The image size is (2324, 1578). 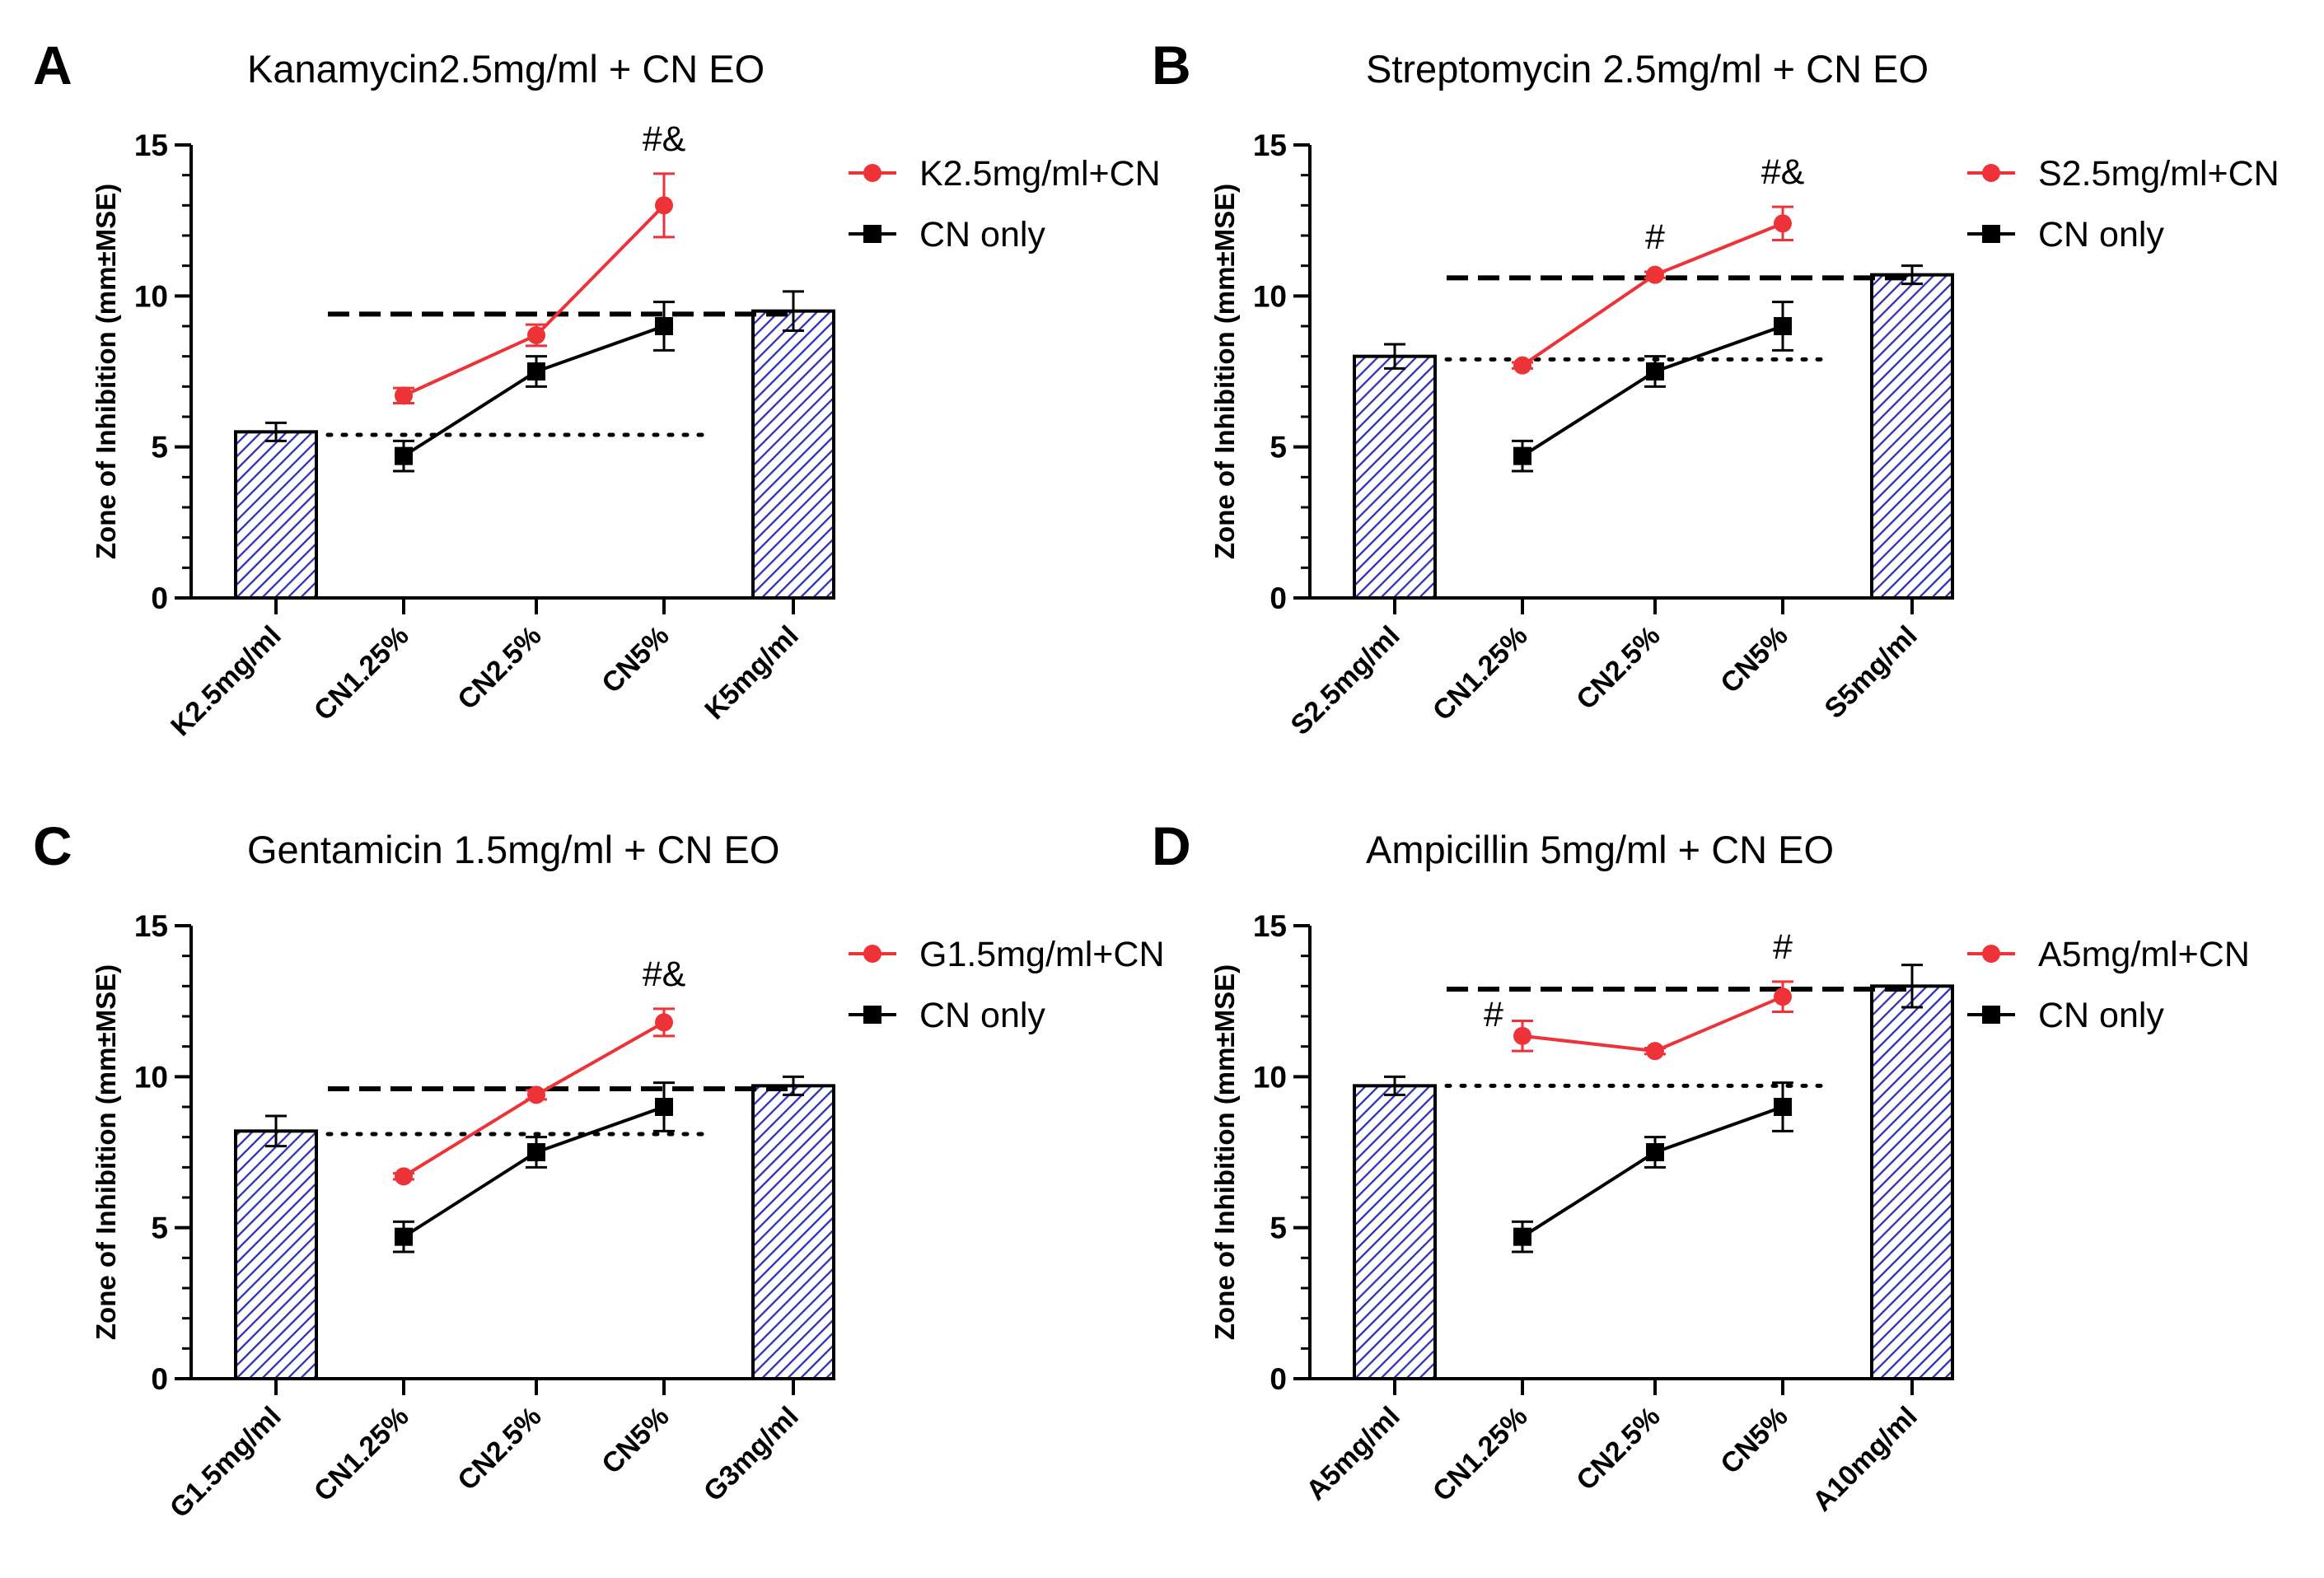 What do you see at coordinates (513, 849) in the screenshot?
I see `chart-title: Gentamicin 1.5mg/ml + CN EO` at bounding box center [513, 849].